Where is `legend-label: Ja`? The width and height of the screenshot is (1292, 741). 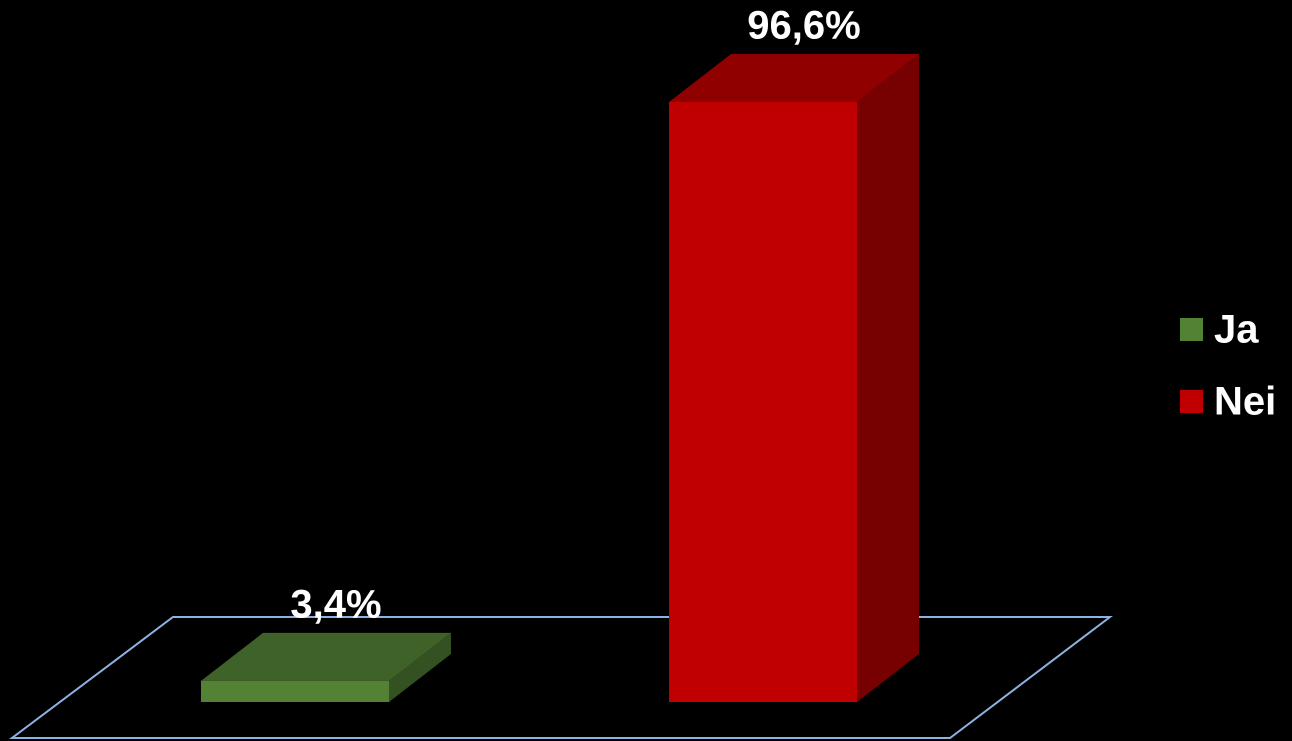
legend-label: Ja is located at coordinates (1236, 330).